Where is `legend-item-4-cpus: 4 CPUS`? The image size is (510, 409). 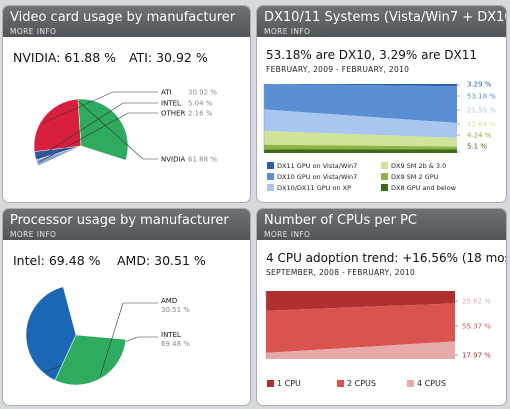 legend-item-4-cpus: 4 CPUS is located at coordinates (426, 383).